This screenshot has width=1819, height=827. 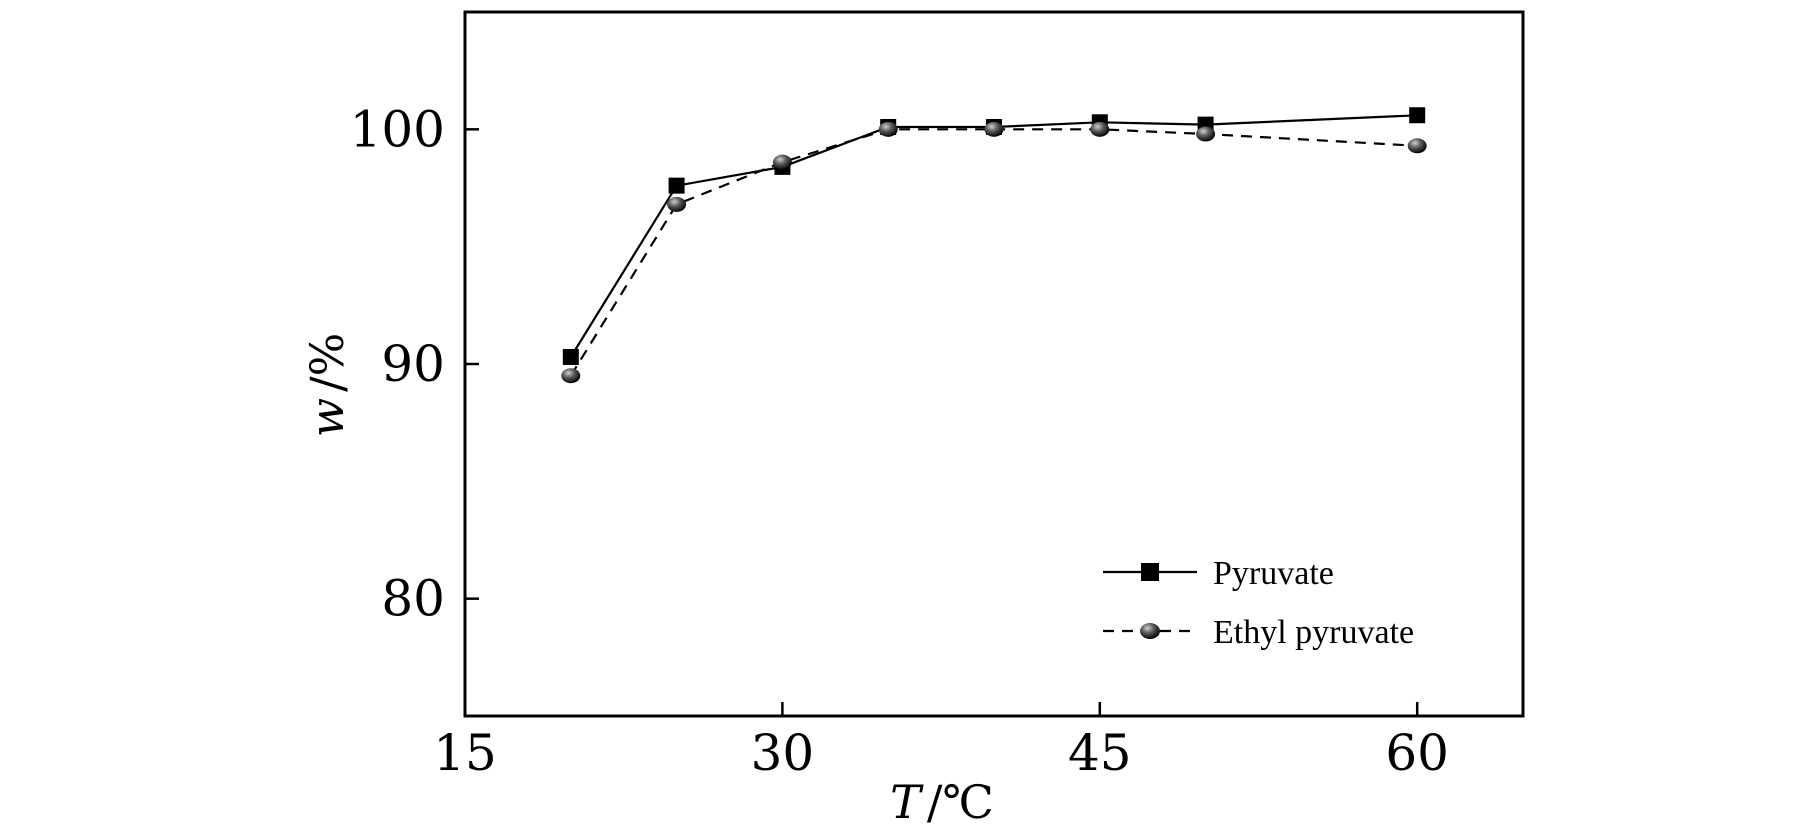 I want to click on legend-label-pyruvate: Pyruvate, so click(x=1273, y=573).